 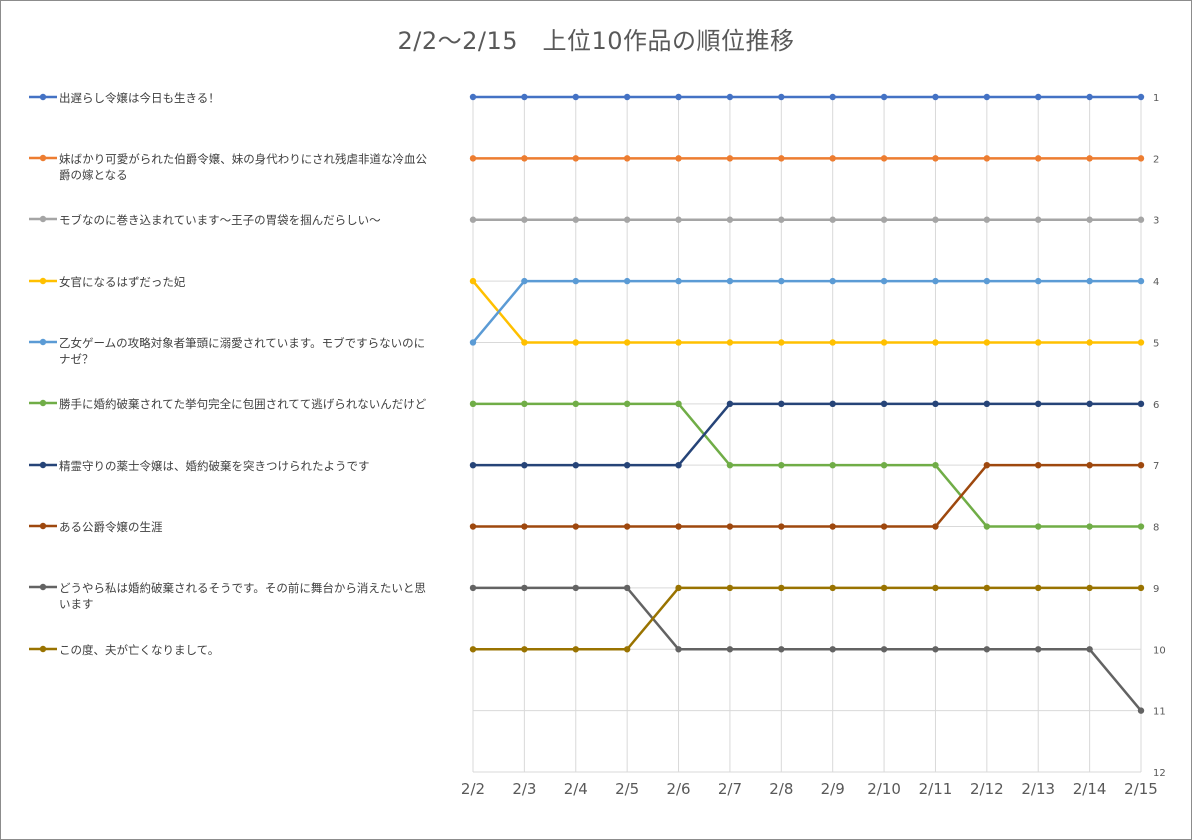 What do you see at coordinates (229, 351) in the screenshot?
I see `legend-item: 乙女ゲームの攻略対象者筆頭に溺愛されています。モブですらないのにナゼ？` at bounding box center [229, 351].